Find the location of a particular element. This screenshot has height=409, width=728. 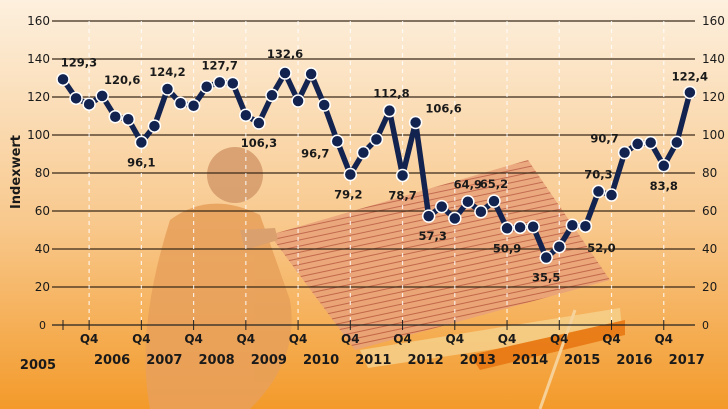

data-label: 70,3 is located at coordinates (598, 174).